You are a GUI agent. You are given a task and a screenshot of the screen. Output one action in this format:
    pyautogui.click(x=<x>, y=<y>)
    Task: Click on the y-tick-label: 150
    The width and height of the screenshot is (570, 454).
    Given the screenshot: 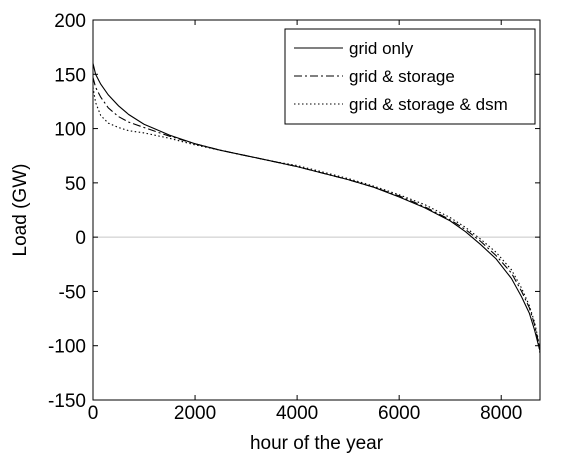 What is the action you would take?
    pyautogui.click(x=70, y=75)
    